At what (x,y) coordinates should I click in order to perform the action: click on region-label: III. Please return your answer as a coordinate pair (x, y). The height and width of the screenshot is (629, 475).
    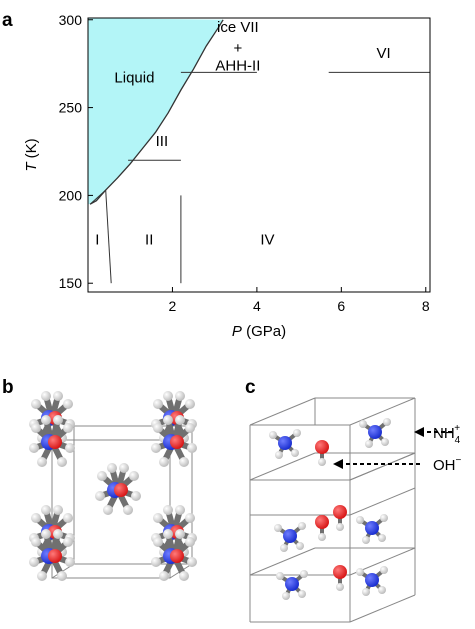
    Looking at the image, I should click on (162, 141).